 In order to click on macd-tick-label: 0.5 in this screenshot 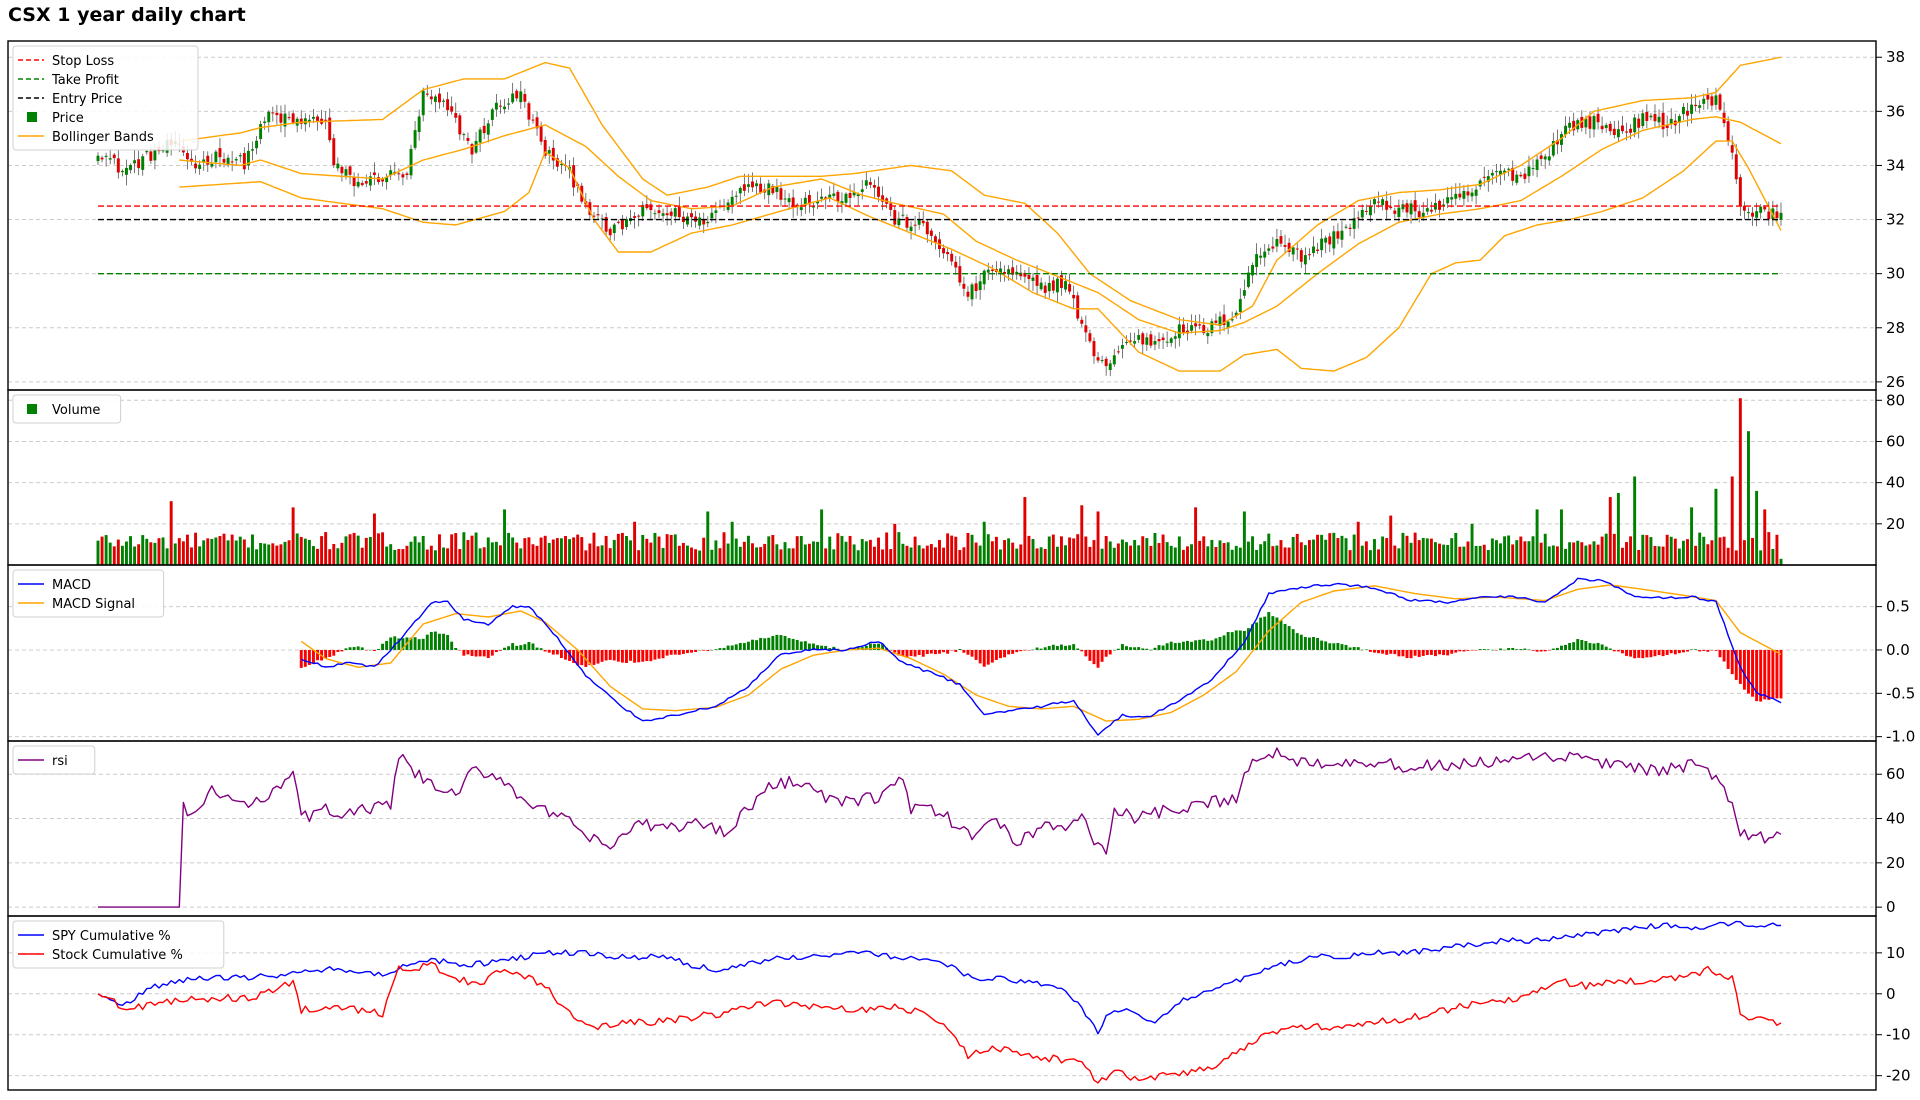, I will do `click(1898, 607)`.